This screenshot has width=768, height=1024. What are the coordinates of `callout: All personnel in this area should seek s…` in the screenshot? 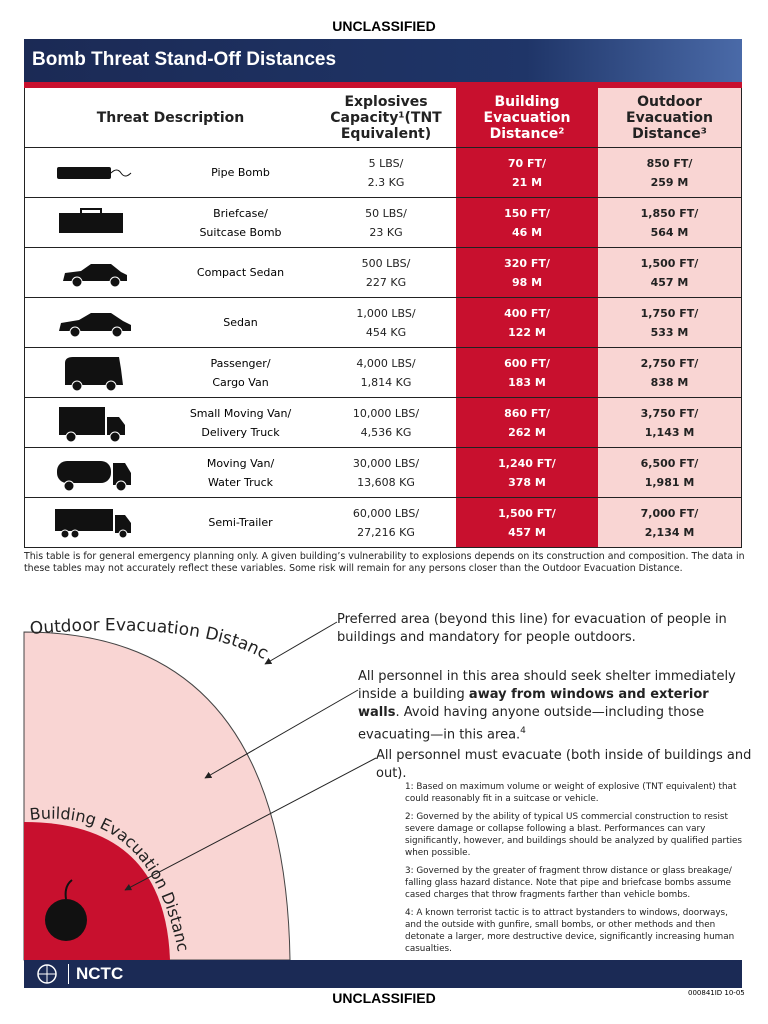 It's located at (552, 706).